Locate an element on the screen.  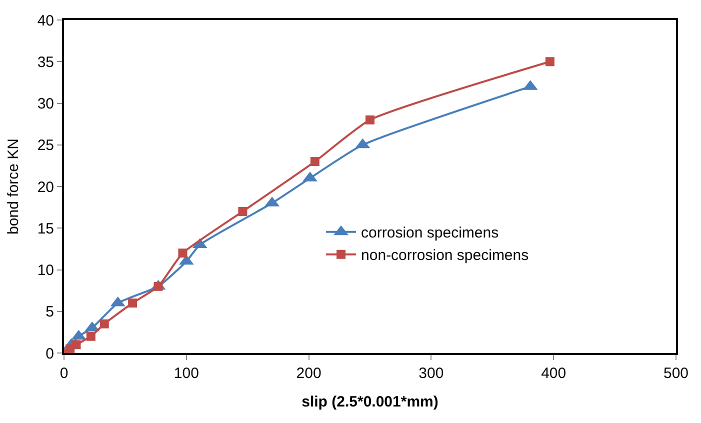
x-tick-label: 0 is located at coordinates (64, 373).